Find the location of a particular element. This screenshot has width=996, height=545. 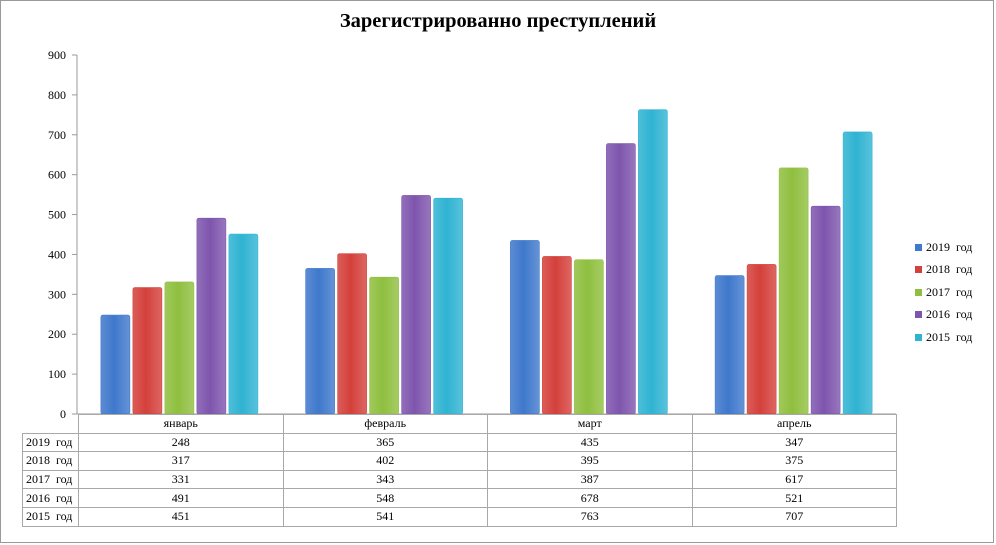

table-row-header: 2017 год is located at coordinates (50, 479).